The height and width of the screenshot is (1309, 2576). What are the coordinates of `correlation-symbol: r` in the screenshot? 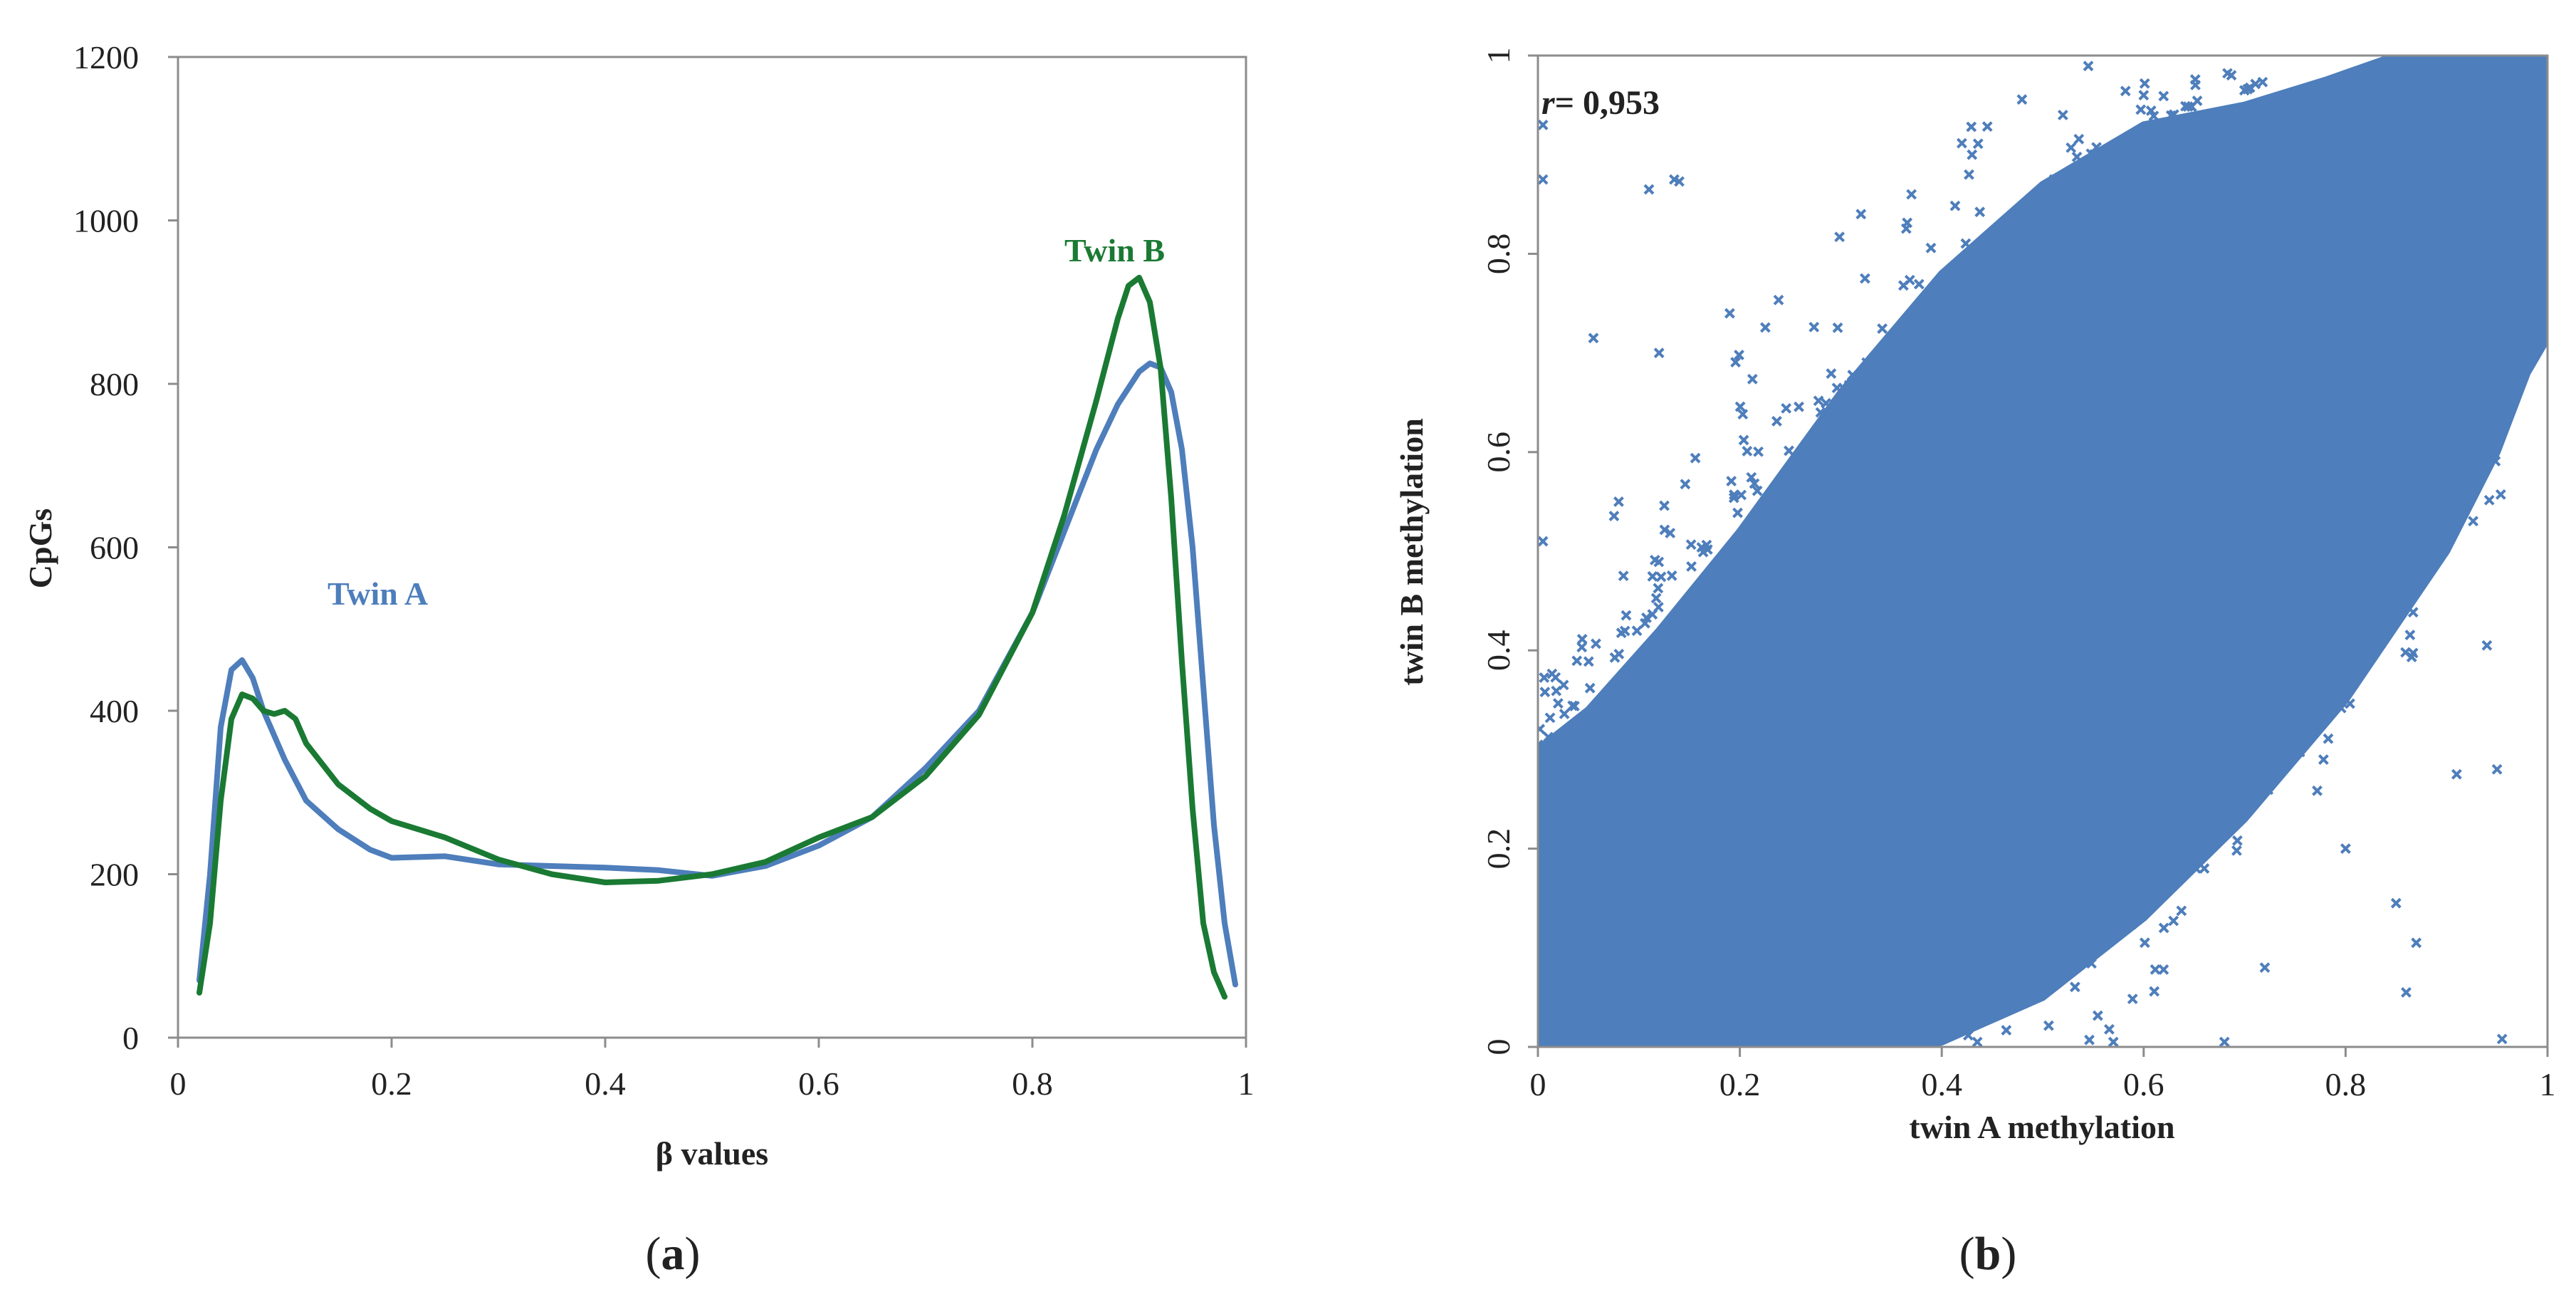 It's located at (1548, 103).